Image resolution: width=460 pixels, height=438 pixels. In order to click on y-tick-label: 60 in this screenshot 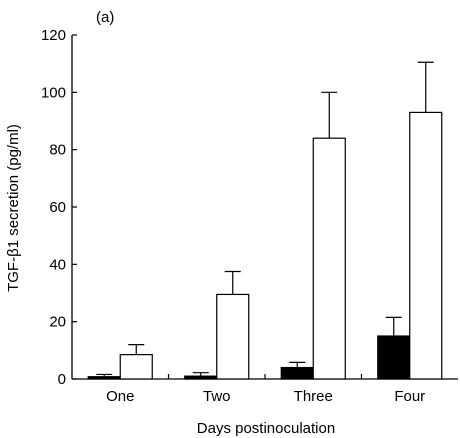, I will do `click(57, 207)`.